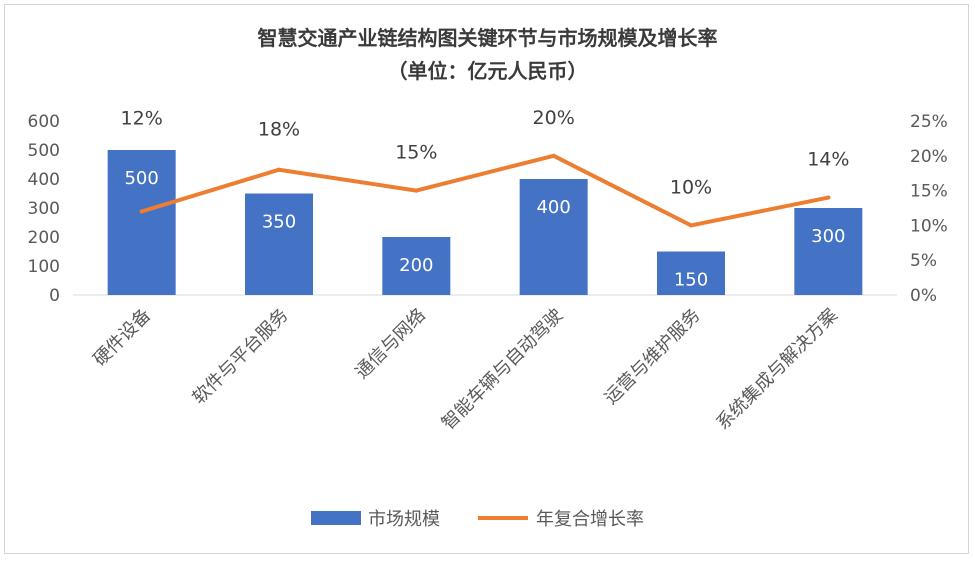  What do you see at coordinates (487, 71) in the screenshot?
I see `chart-subtitle: （单位：亿元人民币）` at bounding box center [487, 71].